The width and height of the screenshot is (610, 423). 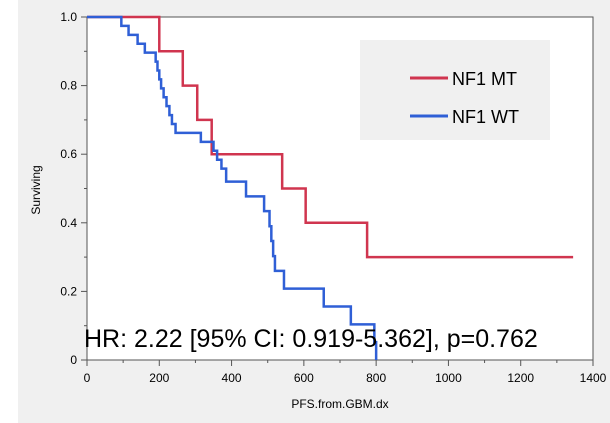 I want to click on x-tick-label: 600, so click(x=304, y=378).